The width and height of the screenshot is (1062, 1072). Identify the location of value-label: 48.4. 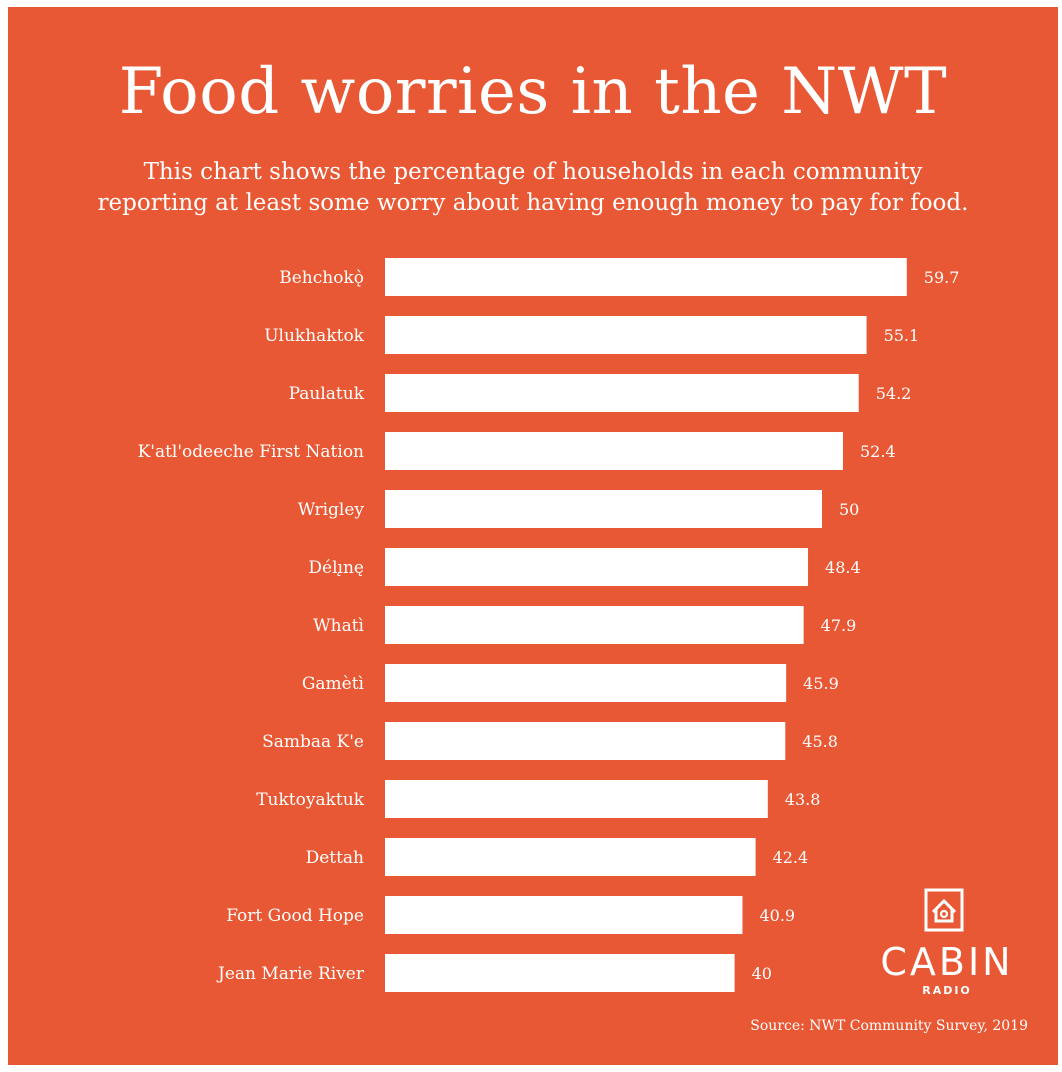
(843, 567).